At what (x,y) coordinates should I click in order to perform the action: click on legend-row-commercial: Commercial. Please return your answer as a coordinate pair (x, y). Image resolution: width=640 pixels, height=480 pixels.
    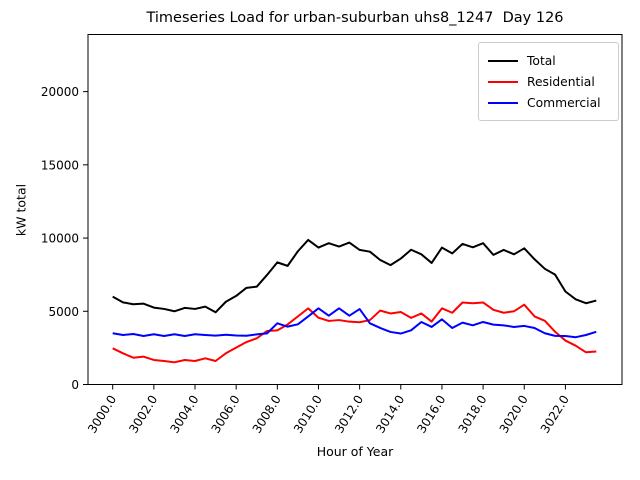
    Looking at the image, I should click on (548, 102).